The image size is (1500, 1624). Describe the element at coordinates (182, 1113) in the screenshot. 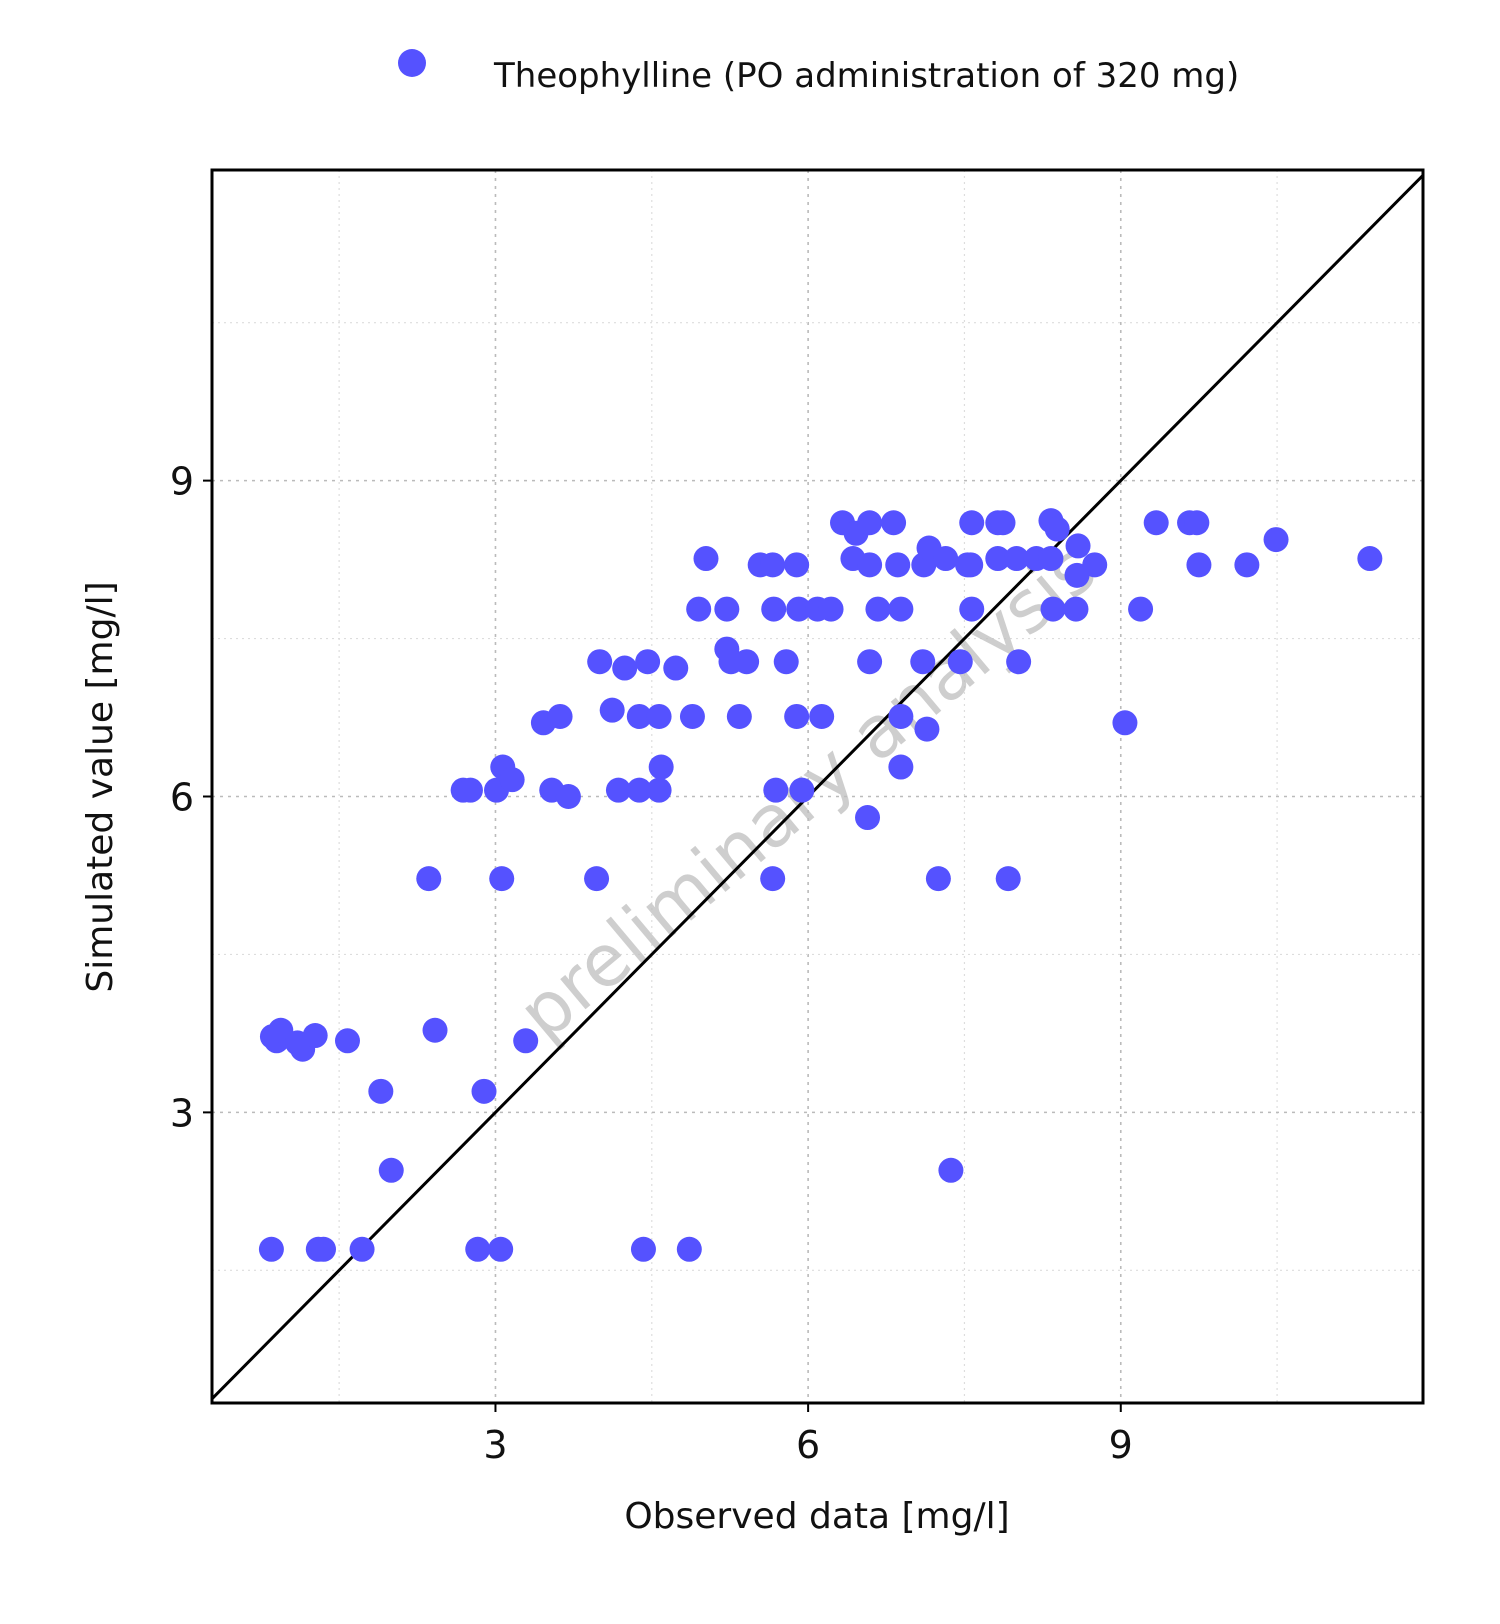

I see `y-tick-label: 3` at that location.